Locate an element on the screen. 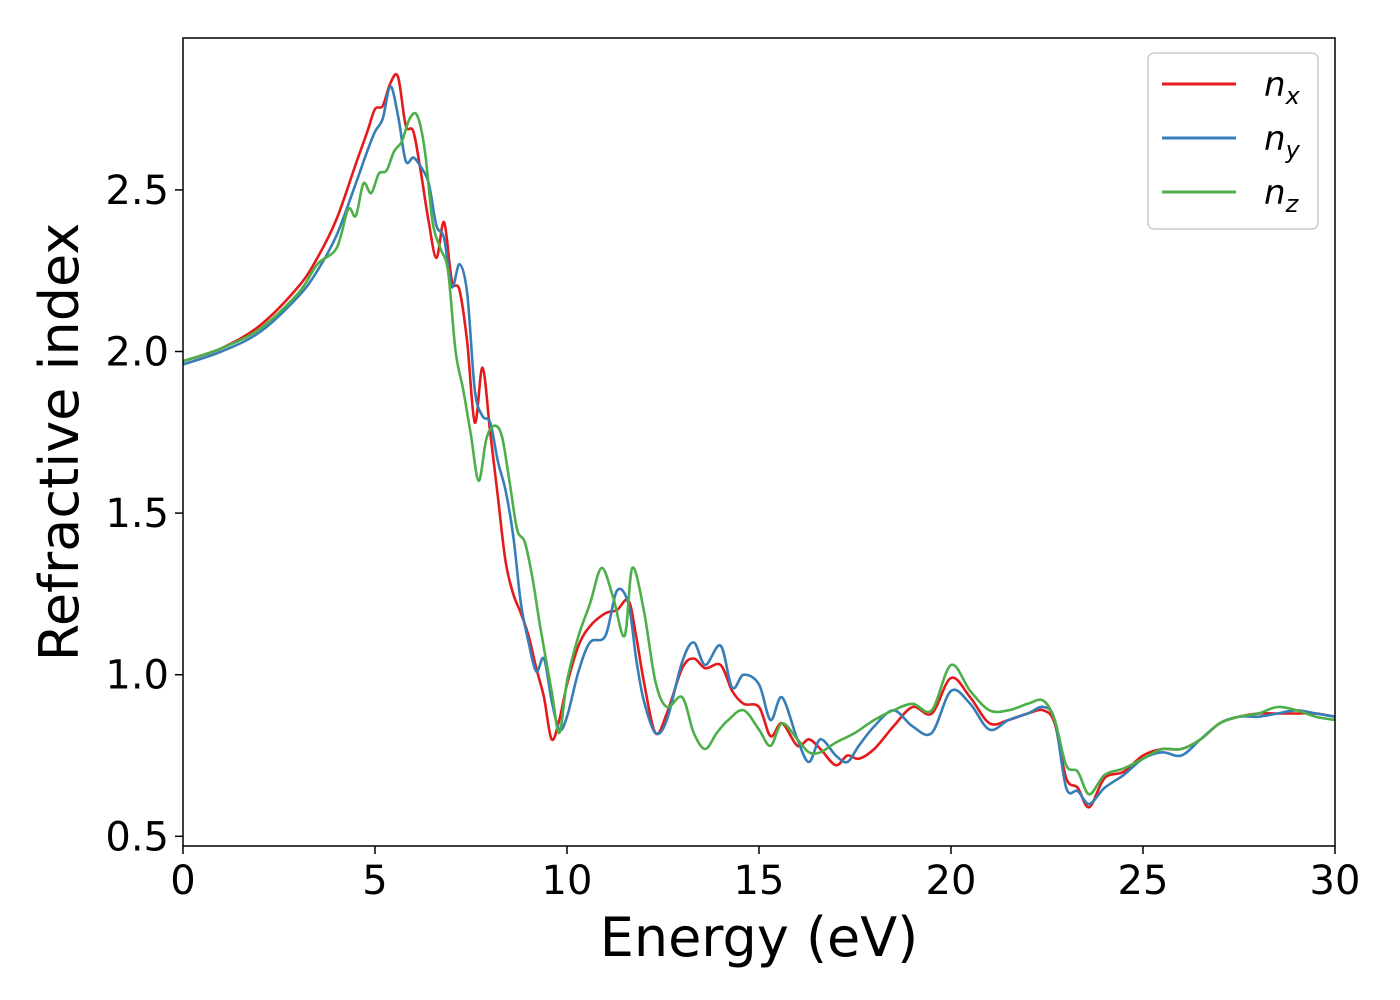 The width and height of the screenshot is (1400, 1000). y-tick-label: 2.0 is located at coordinates (137, 353).